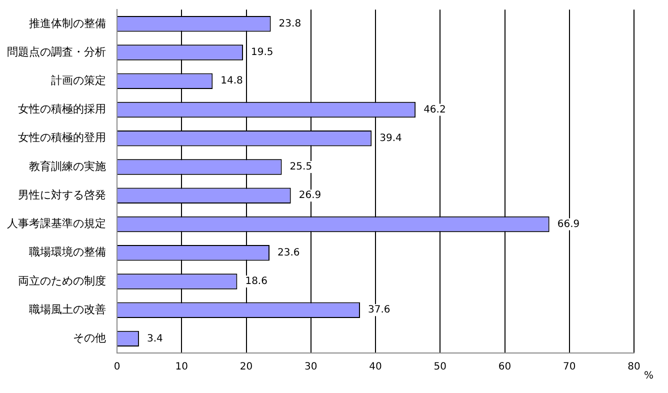 This screenshot has width=668, height=393. Describe the element at coordinates (379, 310) in the screenshot. I see `data-label: 37.6` at that location.